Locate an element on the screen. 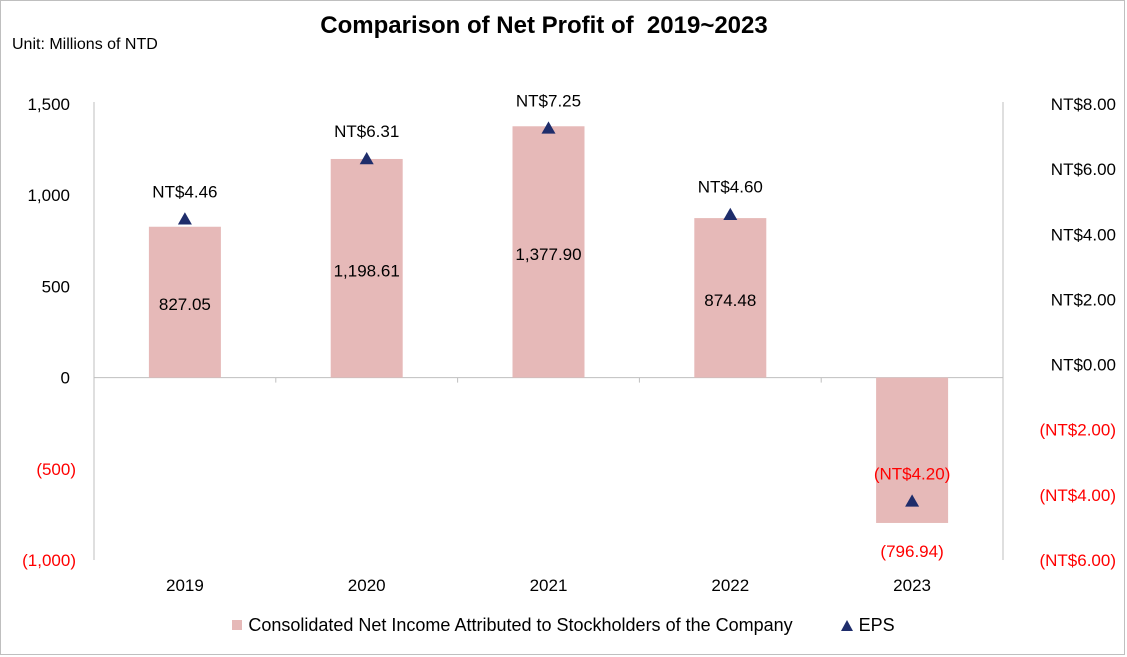 The width and height of the screenshot is (1127, 657). right-tick-label: NT$4.00 is located at coordinates (1083, 234).